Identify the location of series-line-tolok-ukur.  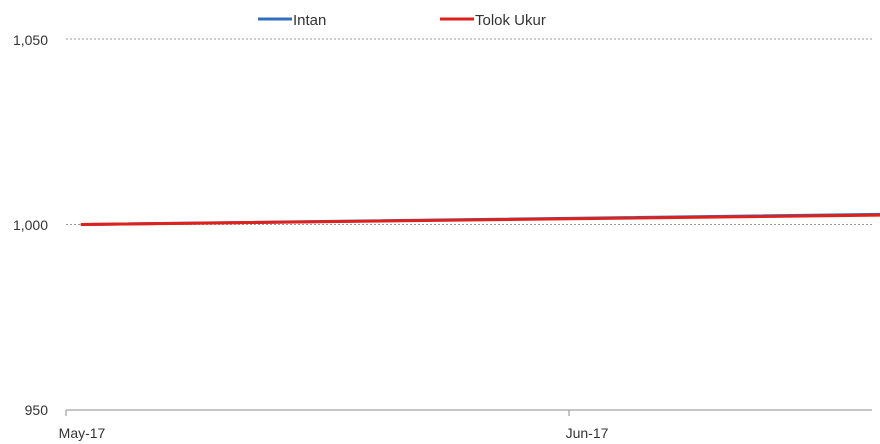
(480, 219).